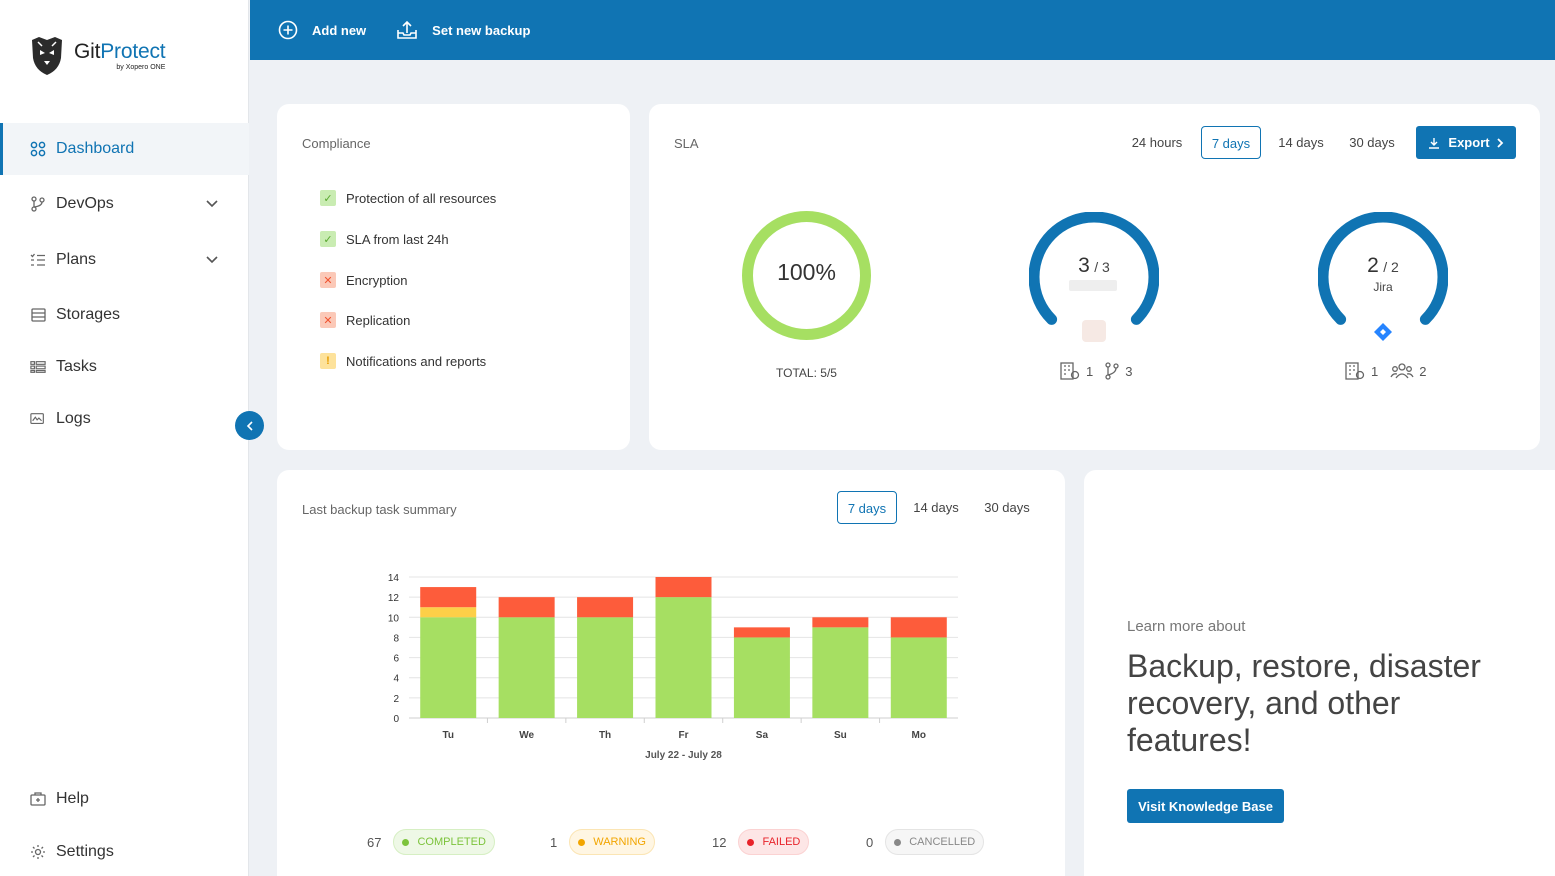  Describe the element at coordinates (762, 735) in the screenshot. I see `x-tick-label: Sa` at that location.